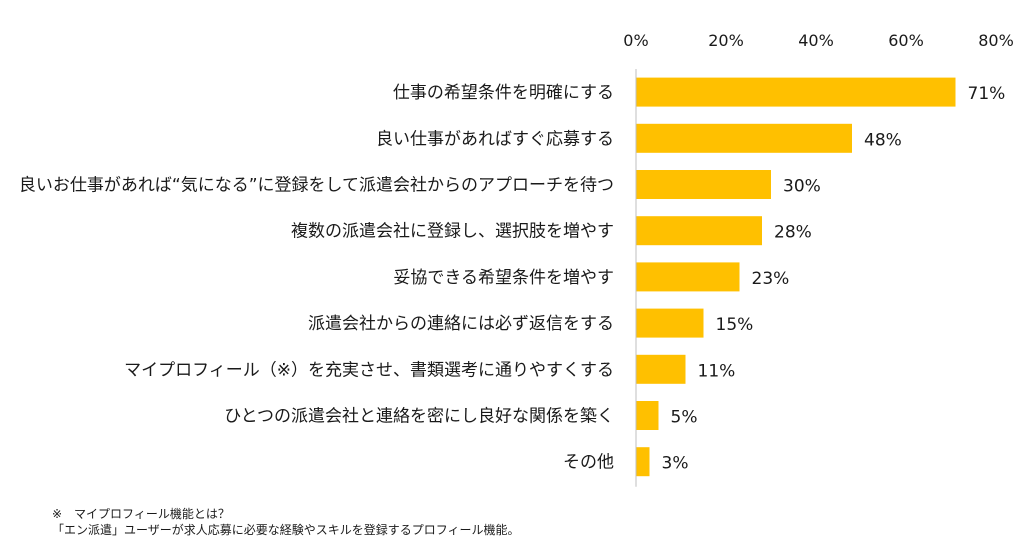  Describe the element at coordinates (452, 232) in the screenshot. I see `category-label: 複数の派遣会社に登録し、選択肢を増やす` at that location.